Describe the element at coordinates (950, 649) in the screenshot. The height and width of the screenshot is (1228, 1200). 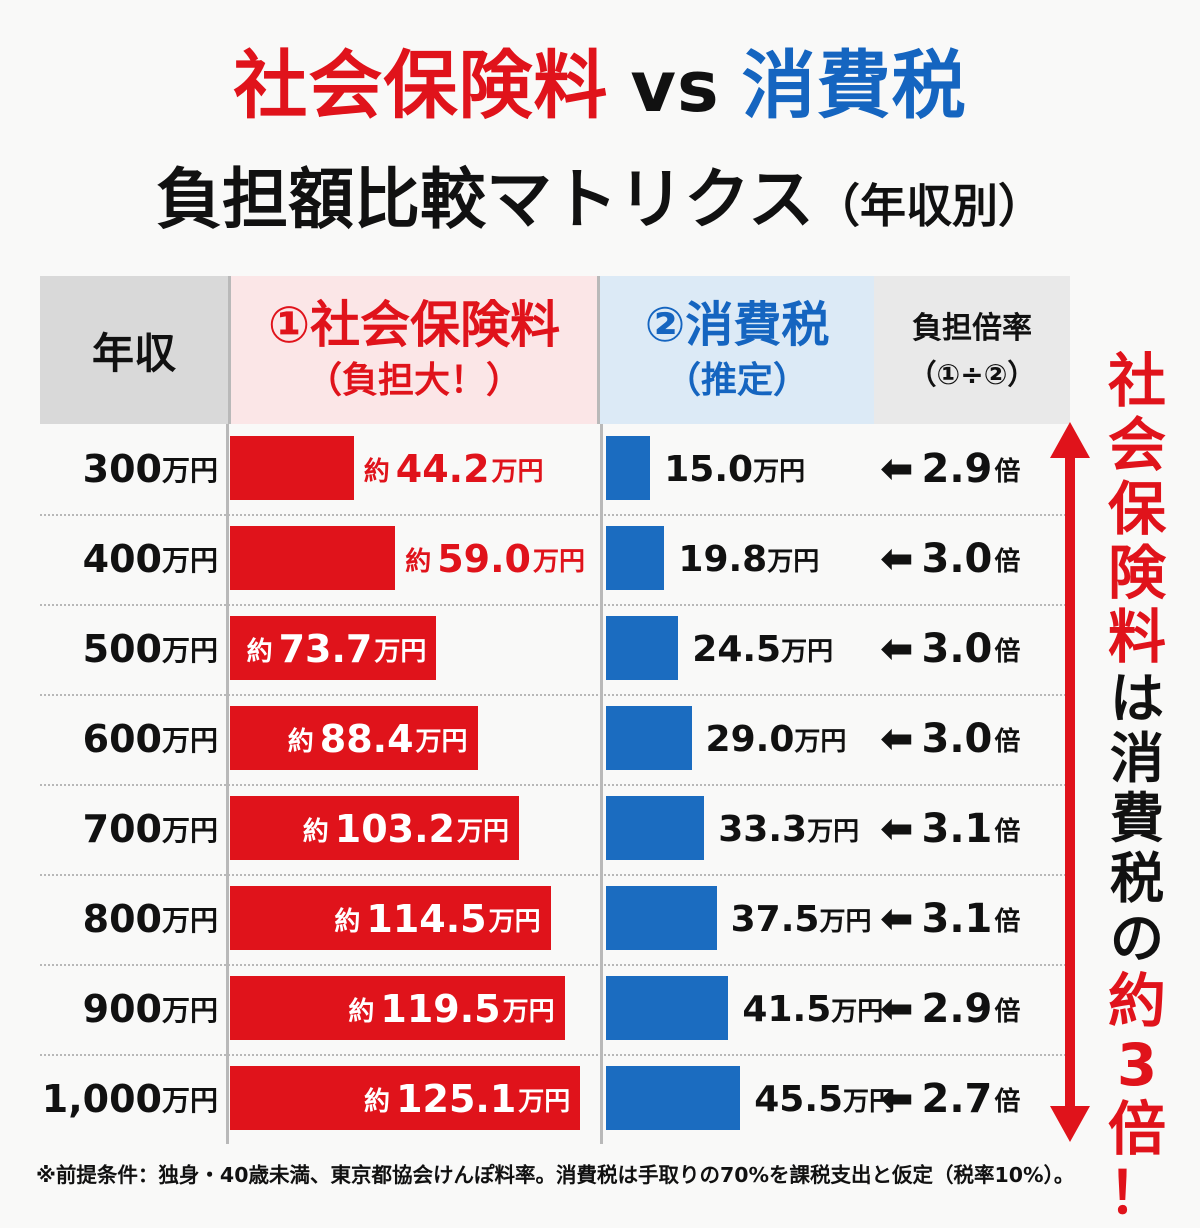
I see `ratio-cell: ⬅ 3.0 倍` at that location.